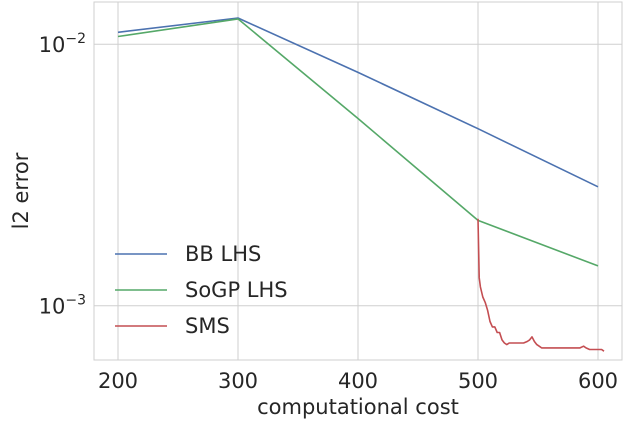 The image size is (624, 421). Describe the element at coordinates (238, 381) in the screenshot. I see `x-tick-label: 300` at that location.